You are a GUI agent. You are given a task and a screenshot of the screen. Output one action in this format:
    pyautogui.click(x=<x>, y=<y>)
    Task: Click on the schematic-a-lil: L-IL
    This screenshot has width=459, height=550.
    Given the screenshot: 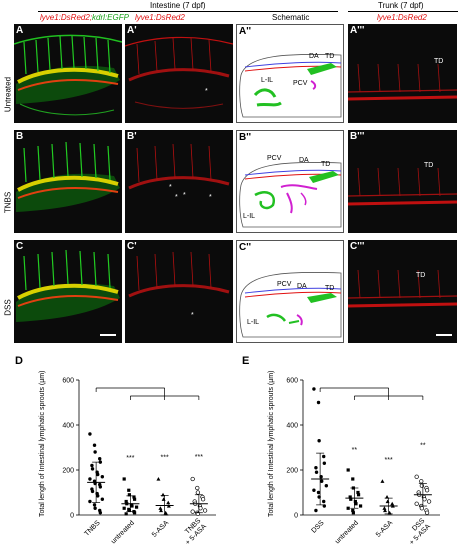 What is the action you would take?
    pyautogui.click(x=267, y=80)
    